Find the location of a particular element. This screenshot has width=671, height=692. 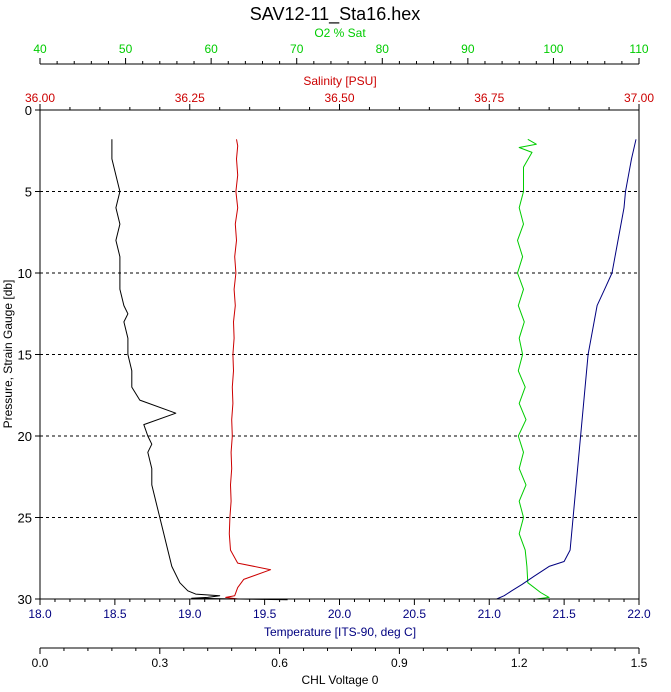

o2-axis-label: O2 % Sat is located at coordinates (340, 33).